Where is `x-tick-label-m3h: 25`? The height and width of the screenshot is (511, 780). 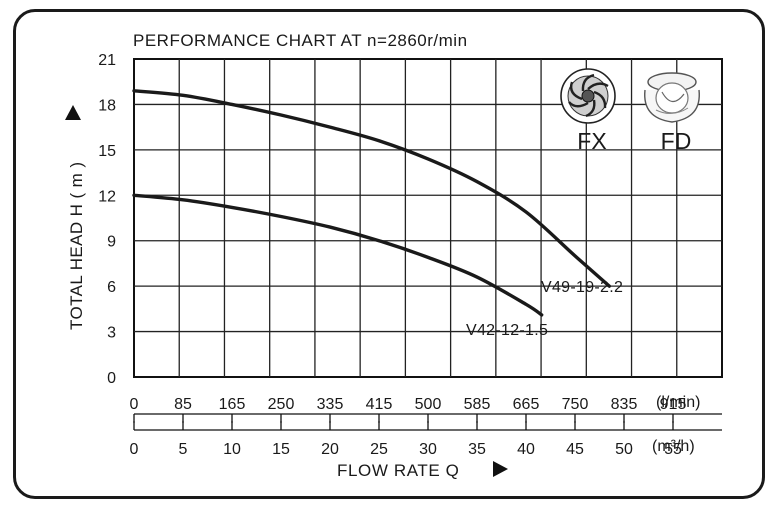
x-tick-label-m3h: 25 is located at coordinates (379, 449).